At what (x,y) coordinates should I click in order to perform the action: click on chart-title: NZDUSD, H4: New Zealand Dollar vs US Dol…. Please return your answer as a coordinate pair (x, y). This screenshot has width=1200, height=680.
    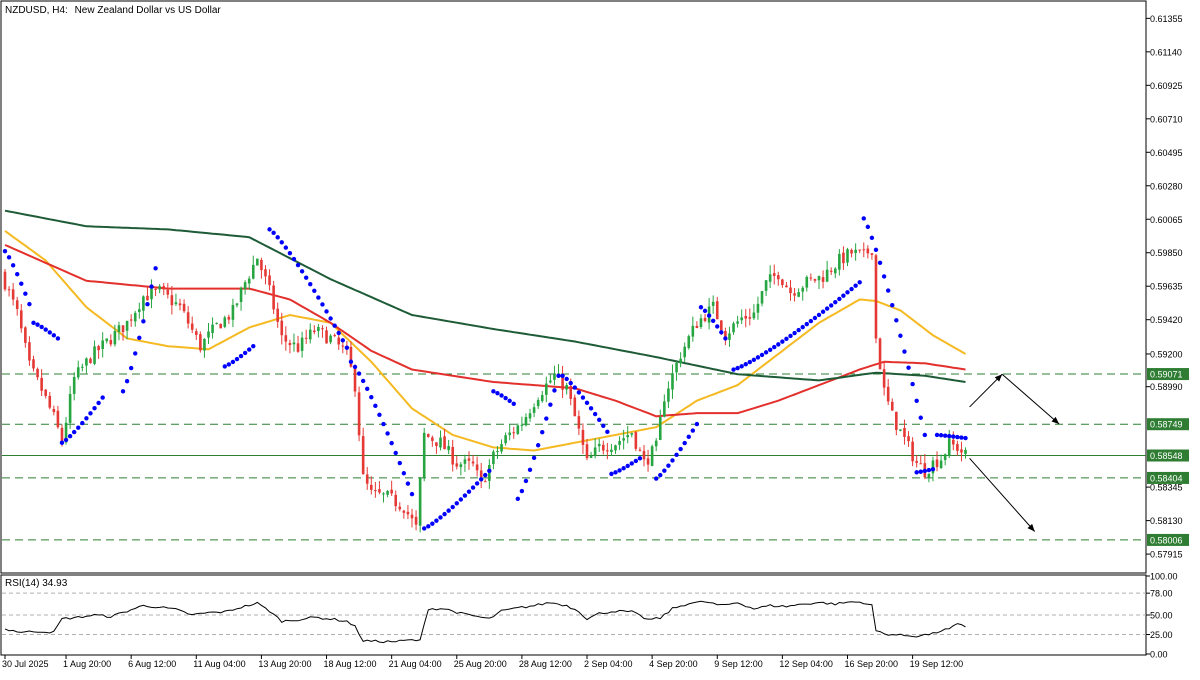
    Looking at the image, I should click on (113, 10).